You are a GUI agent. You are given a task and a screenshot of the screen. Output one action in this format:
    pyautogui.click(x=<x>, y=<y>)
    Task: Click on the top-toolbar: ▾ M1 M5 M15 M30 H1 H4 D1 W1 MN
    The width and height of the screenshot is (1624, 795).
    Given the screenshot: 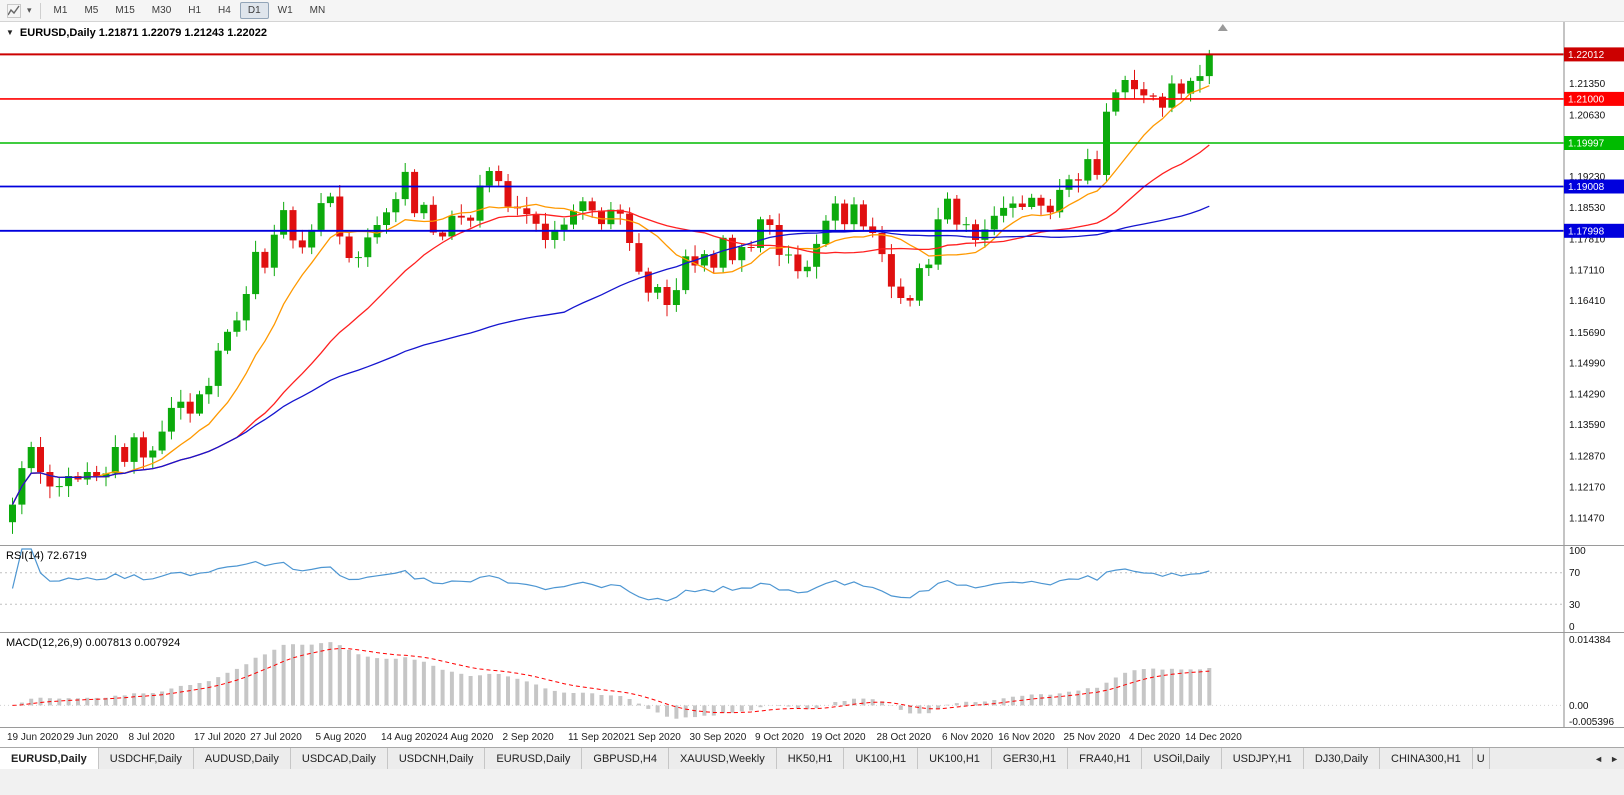 What is the action you would take?
    pyautogui.click(x=812, y=11)
    